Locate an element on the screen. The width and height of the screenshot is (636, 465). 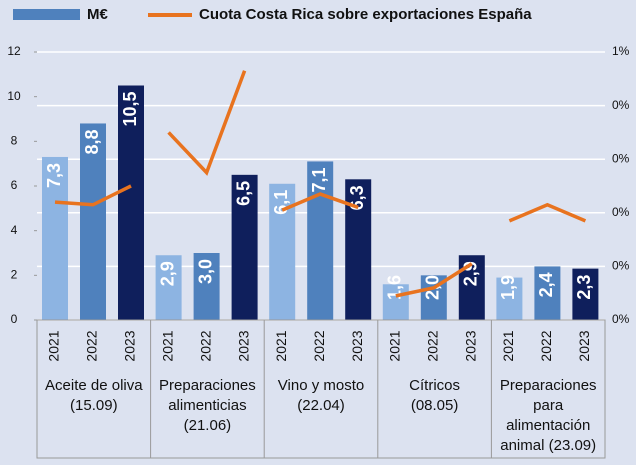
y-tick-label: 0 is located at coordinates (14, 319).